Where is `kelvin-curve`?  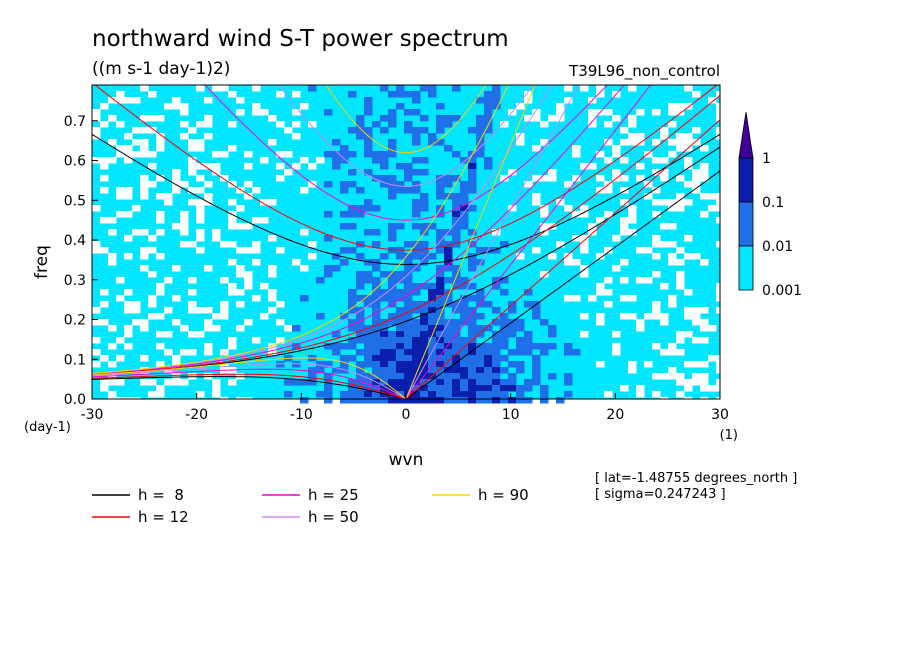
kelvin-curve is located at coordinates (528, 242).